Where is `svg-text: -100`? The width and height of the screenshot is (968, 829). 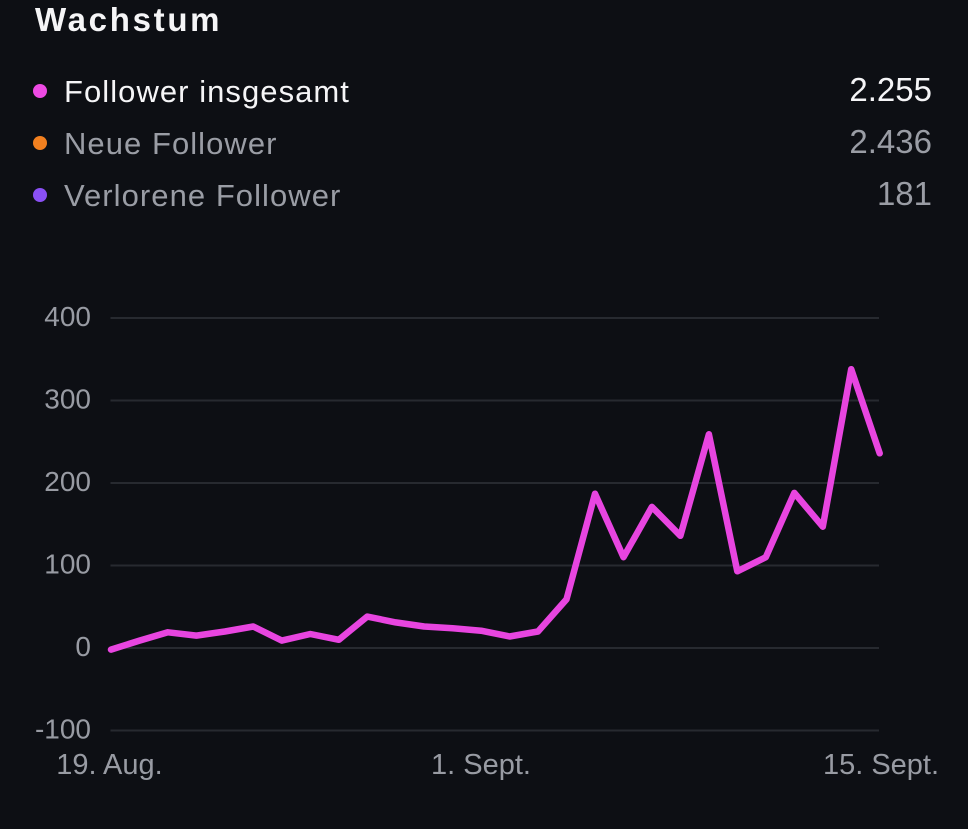 svg-text: -100 is located at coordinates (63, 729).